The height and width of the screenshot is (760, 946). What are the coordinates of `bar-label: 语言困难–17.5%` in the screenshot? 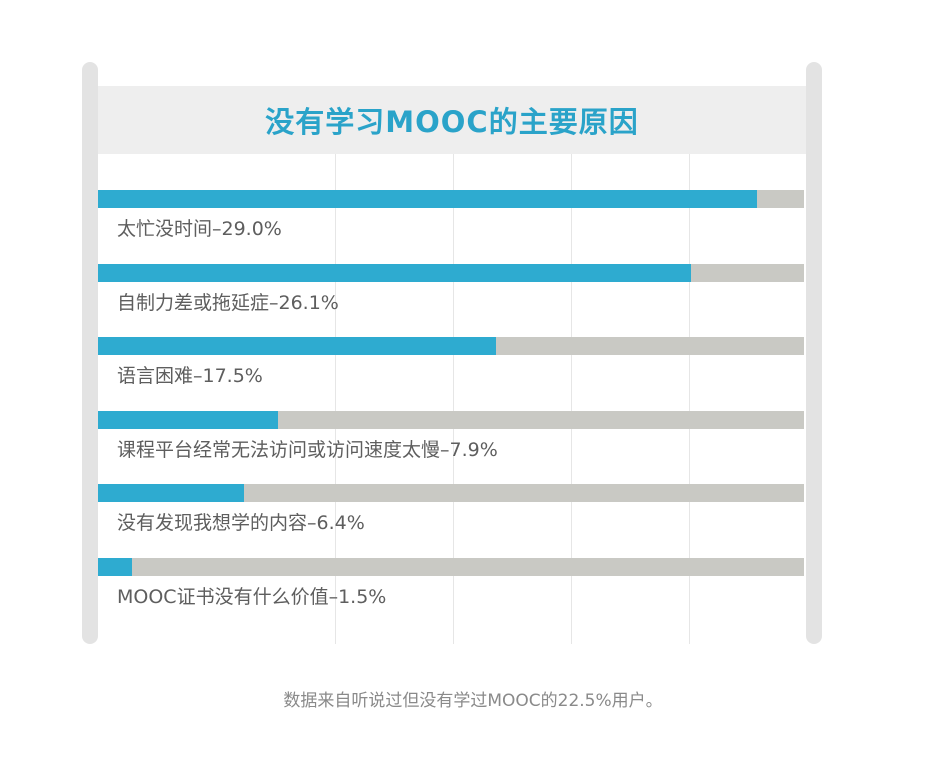 It's located at (190, 376).